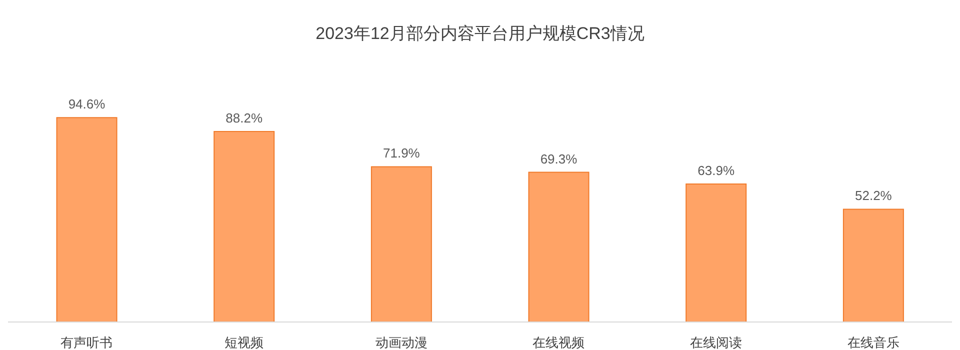 The height and width of the screenshot is (350, 960). Describe the element at coordinates (716, 342) in the screenshot. I see `x-tick-label: 在线阅读` at that location.